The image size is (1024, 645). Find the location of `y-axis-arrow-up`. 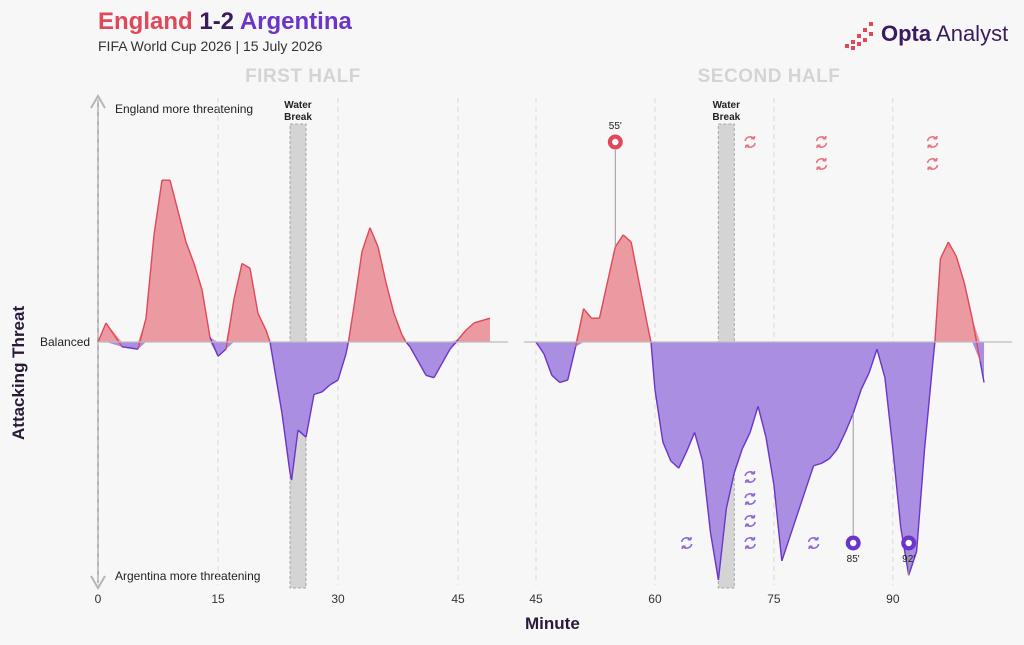

y-axis-arrow-up is located at coordinates (98, 101).